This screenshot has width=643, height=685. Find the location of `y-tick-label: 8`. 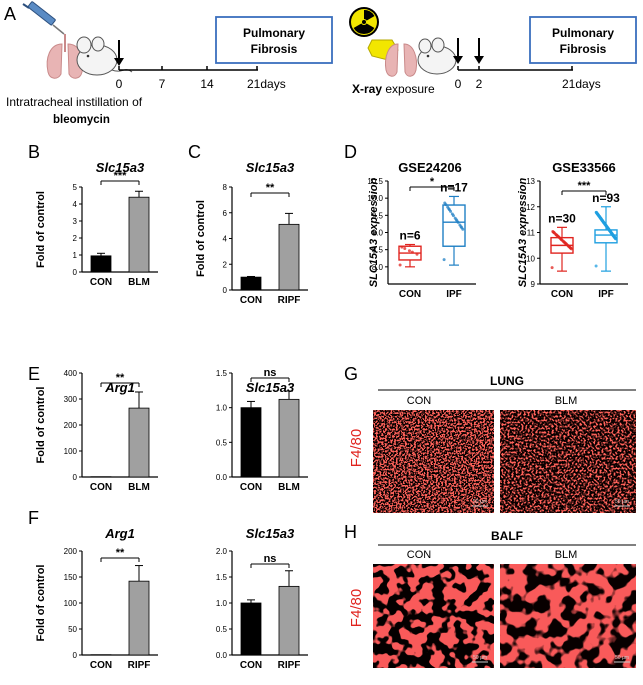

y-tick-label: 8 is located at coordinates (225, 187).